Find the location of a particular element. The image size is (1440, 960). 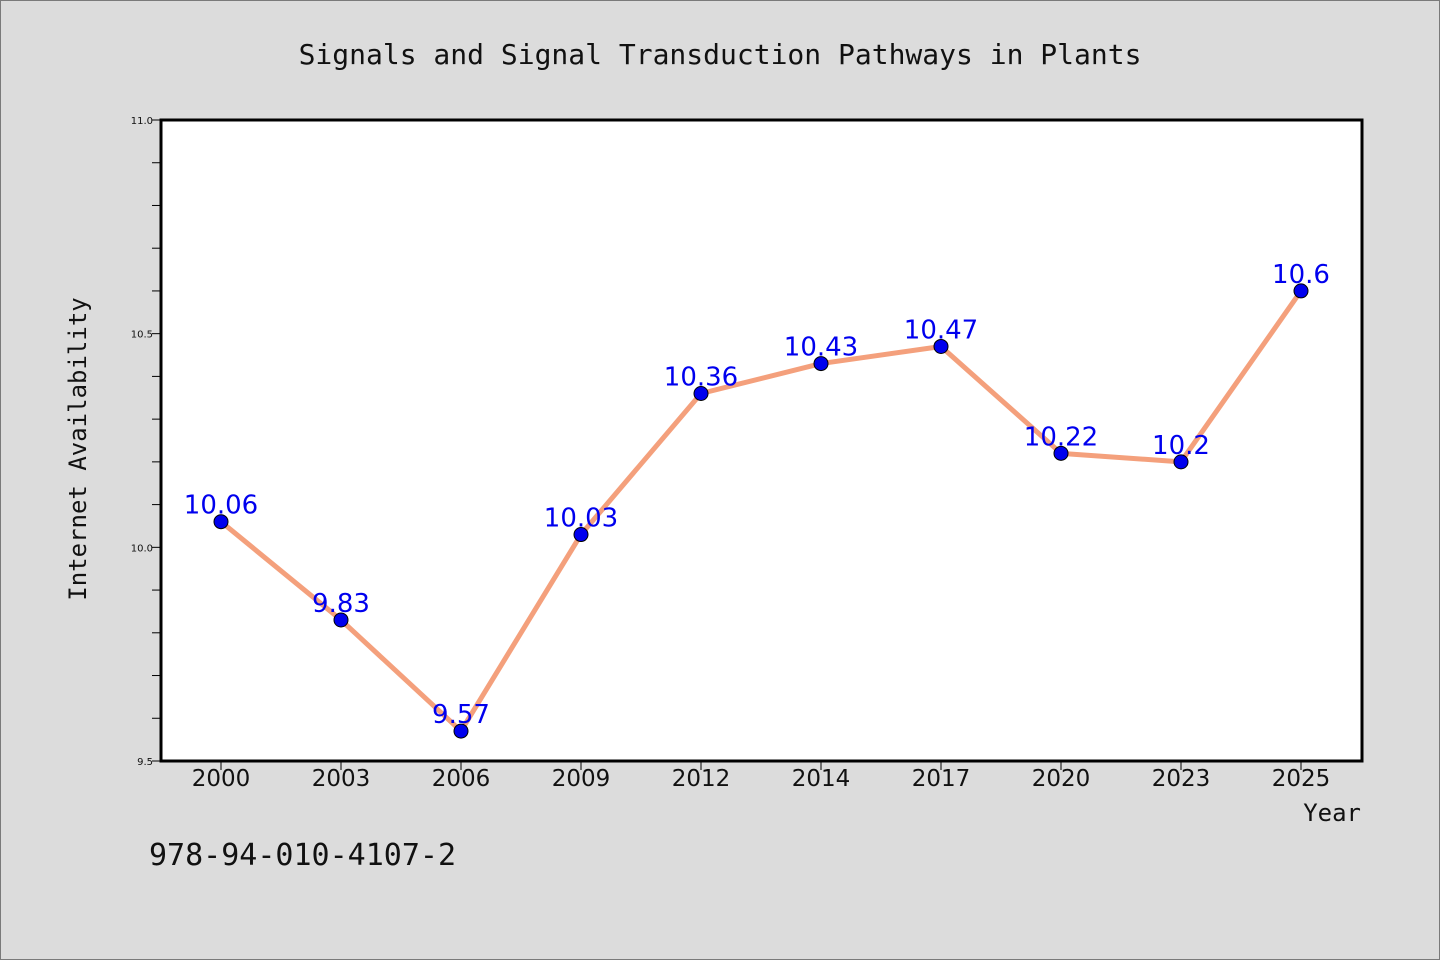

x-tick-label: 2020 is located at coordinates (1061, 779).